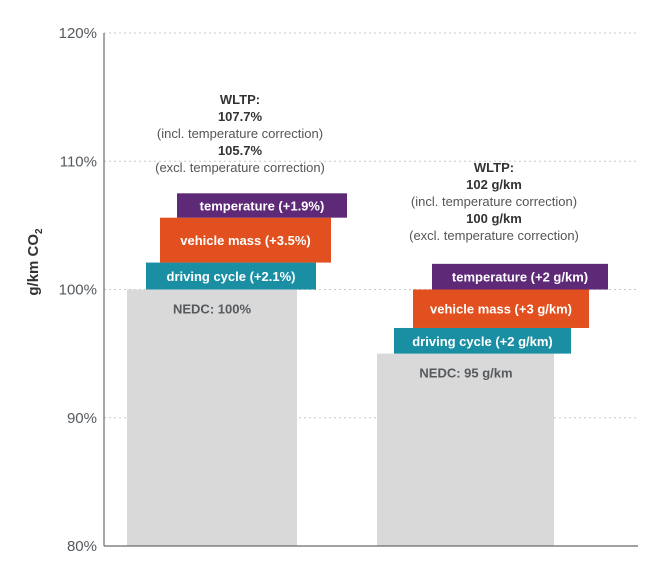 Image resolution: width=665 pixels, height=573 pixels. What do you see at coordinates (494, 235) in the screenshot?
I see `wltp-annotation-right-excl-note: (excl. temperature correction)` at bounding box center [494, 235].